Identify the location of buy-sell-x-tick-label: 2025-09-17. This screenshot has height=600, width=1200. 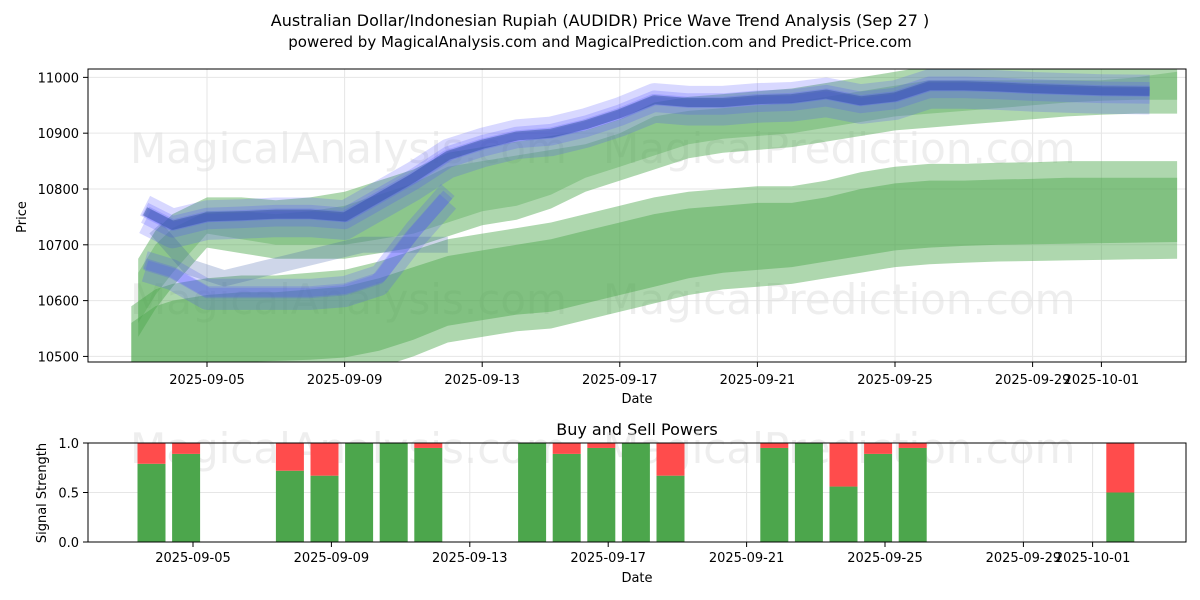
(608, 558).